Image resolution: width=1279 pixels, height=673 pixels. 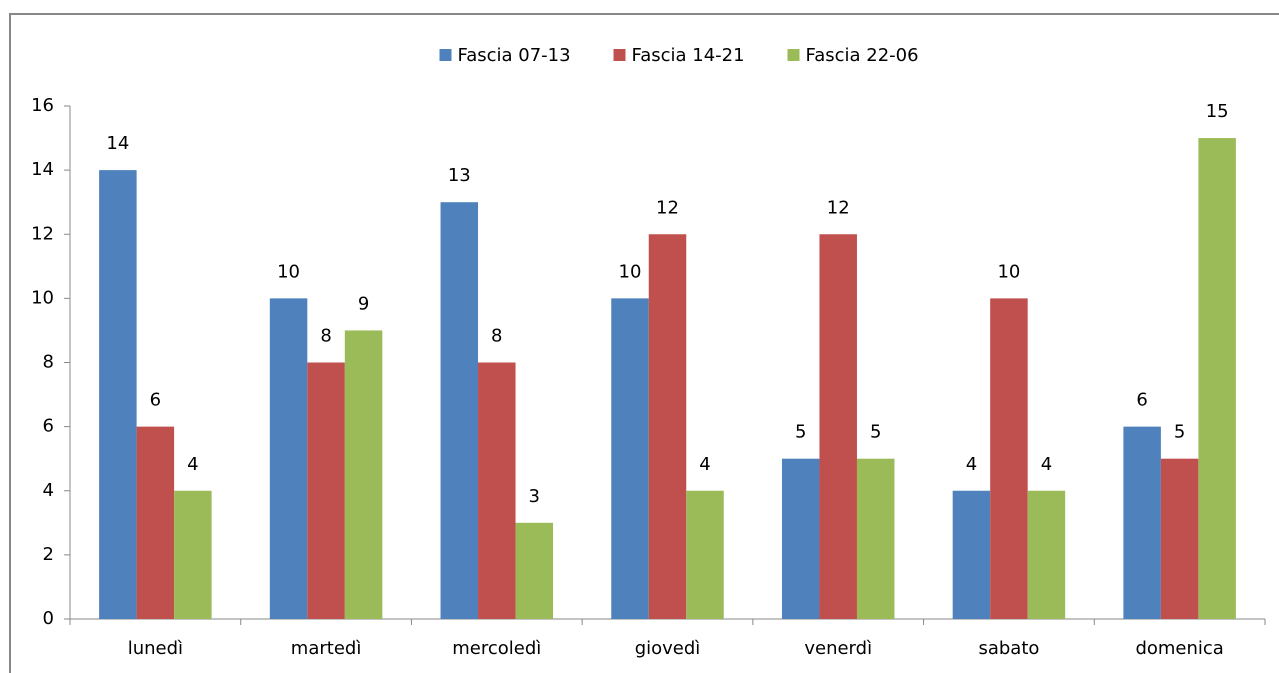 What do you see at coordinates (42, 105) in the screenshot?
I see `y-tick-label: 16` at bounding box center [42, 105].